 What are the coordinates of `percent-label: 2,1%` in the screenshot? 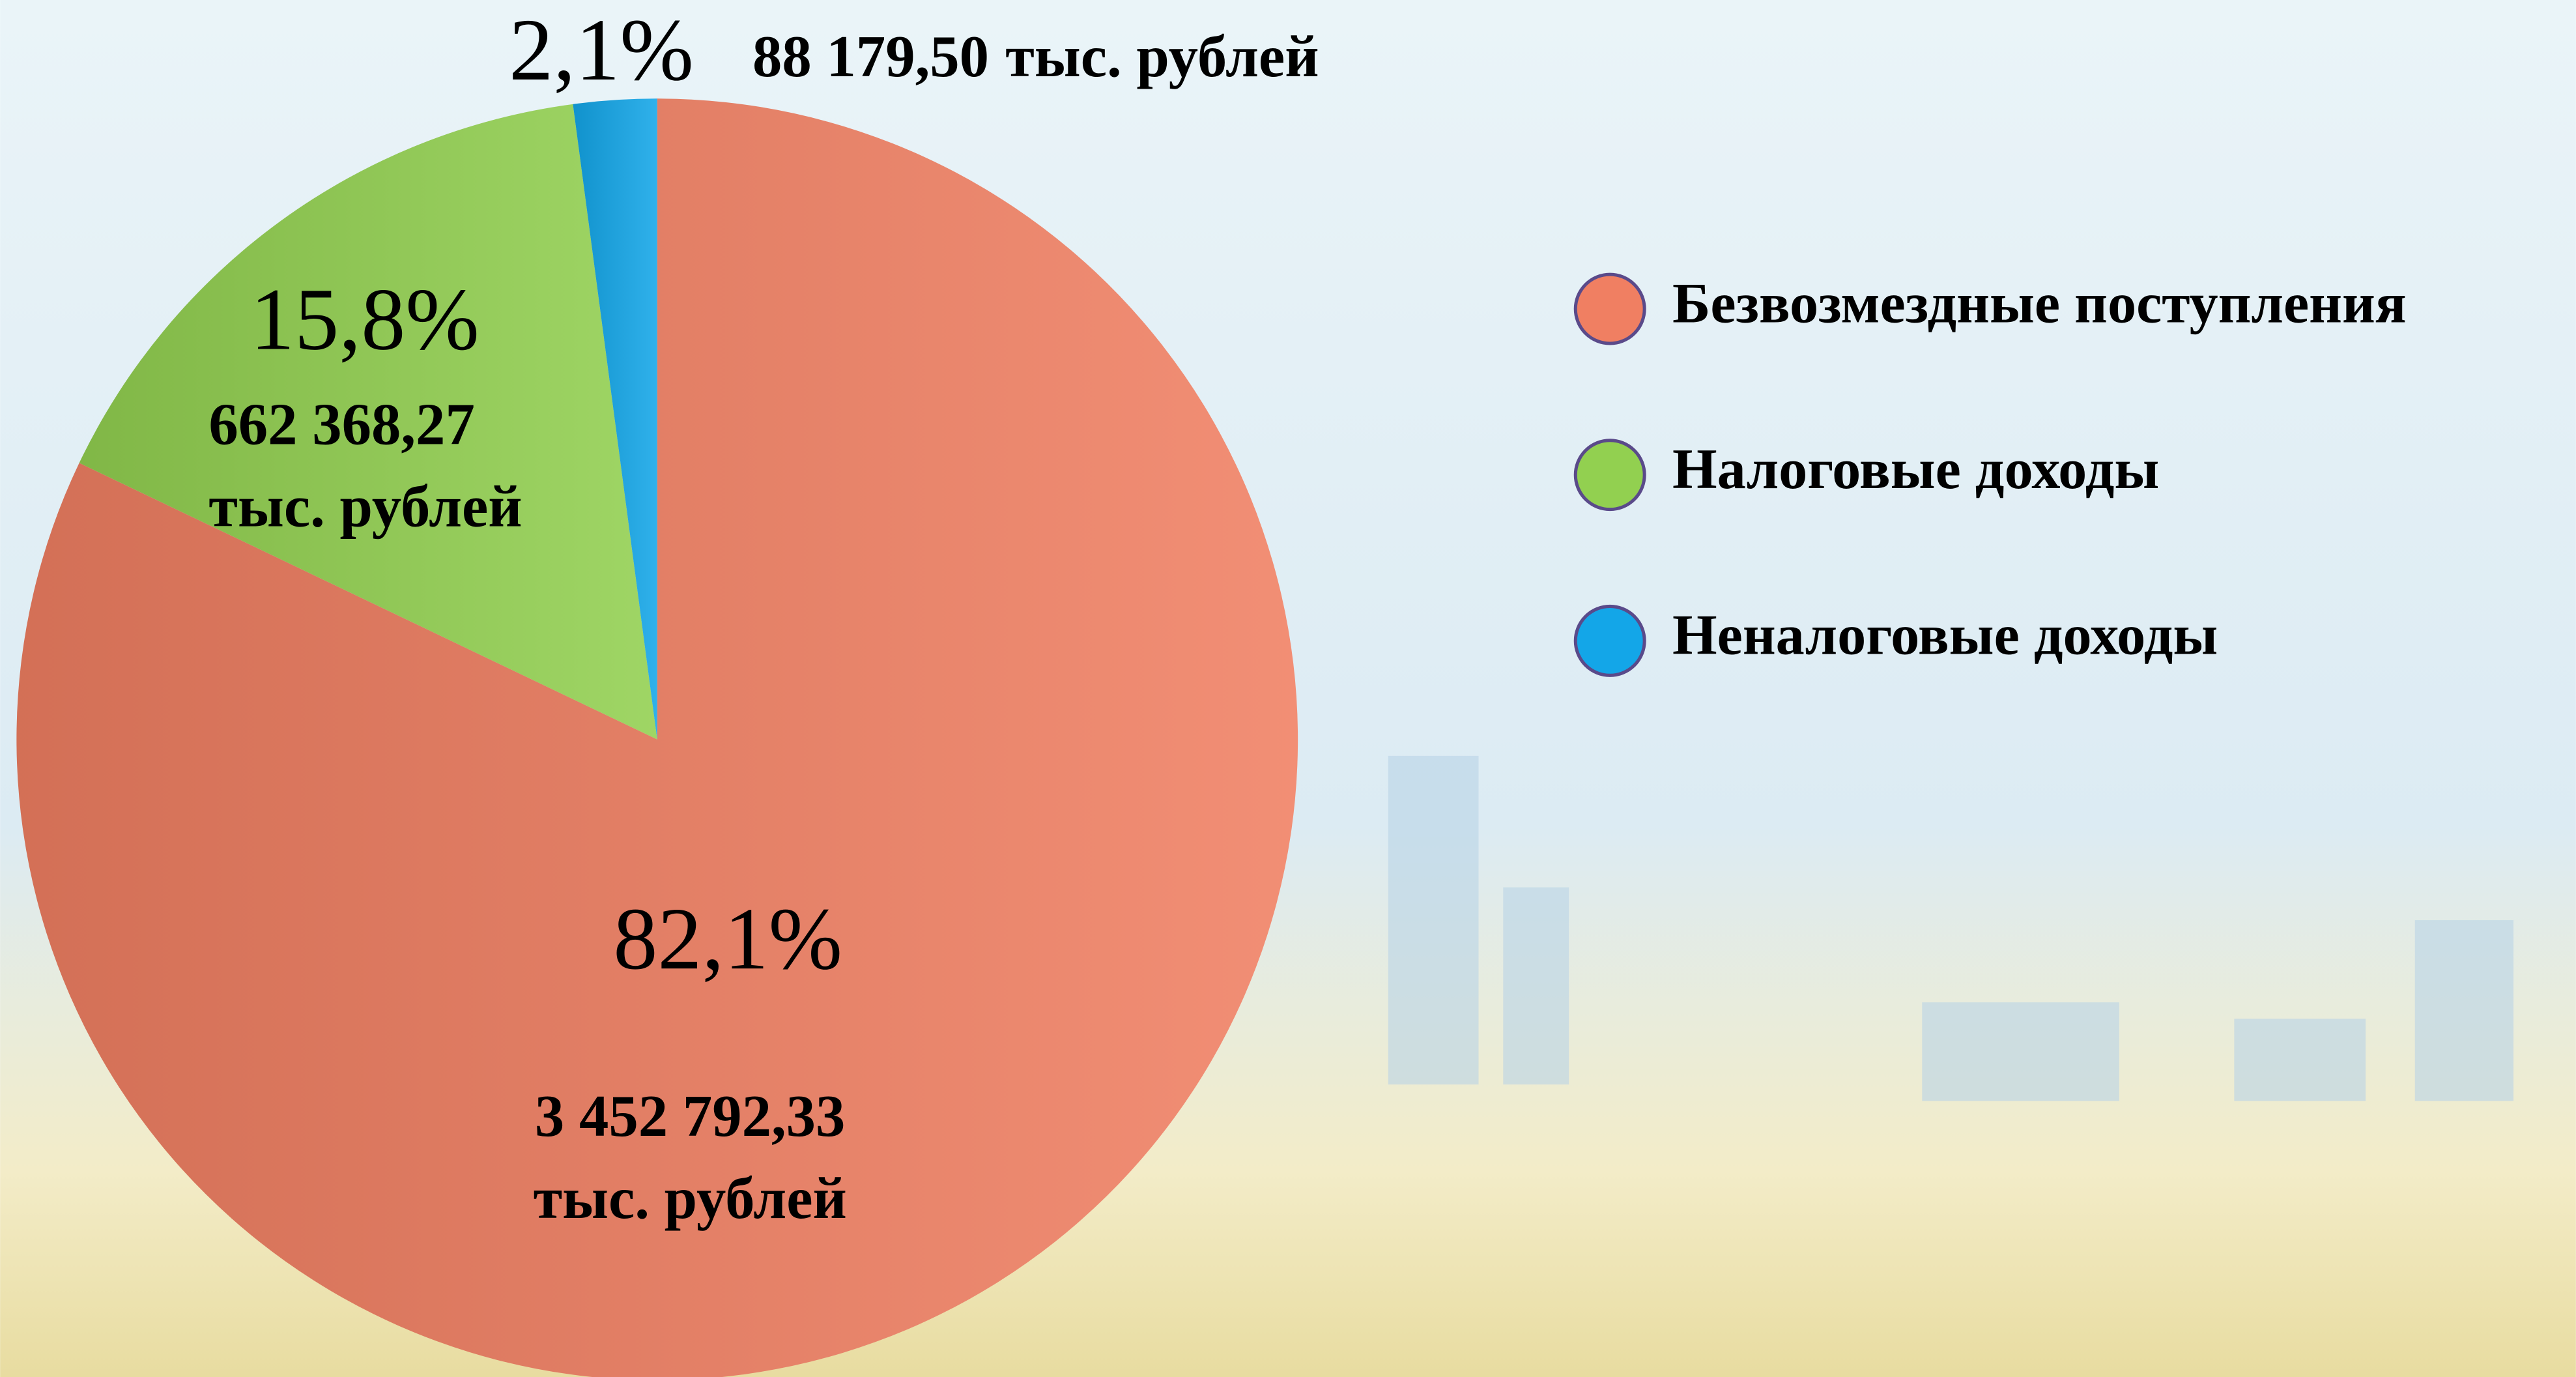 It's located at (601, 50).